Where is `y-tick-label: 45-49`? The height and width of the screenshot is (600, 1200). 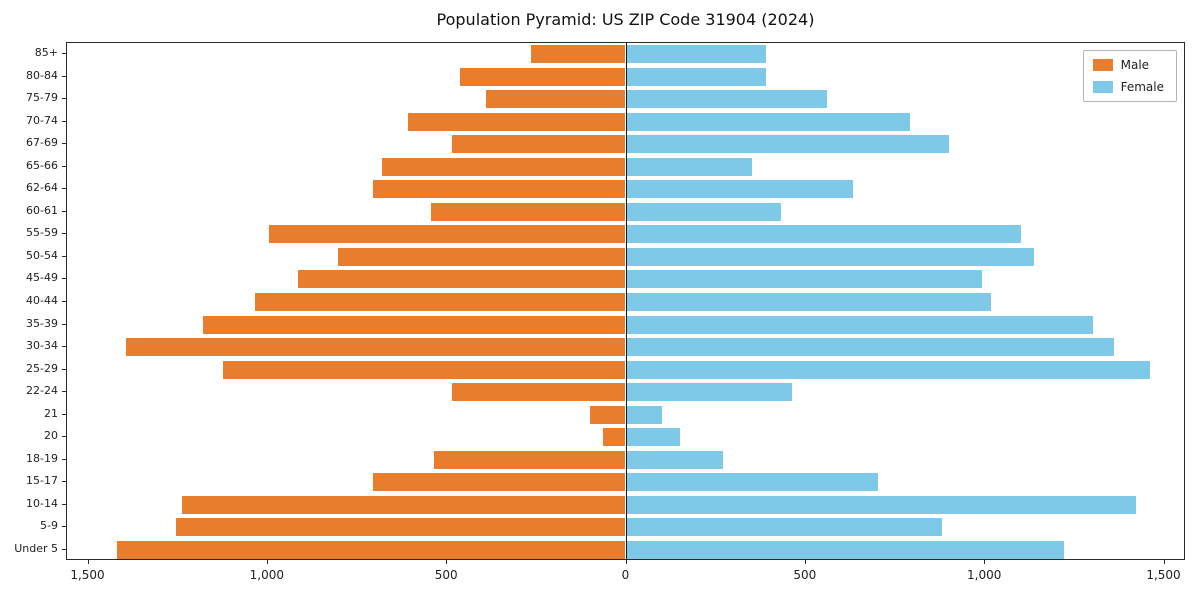 y-tick-label: 45-49 is located at coordinates (42, 278).